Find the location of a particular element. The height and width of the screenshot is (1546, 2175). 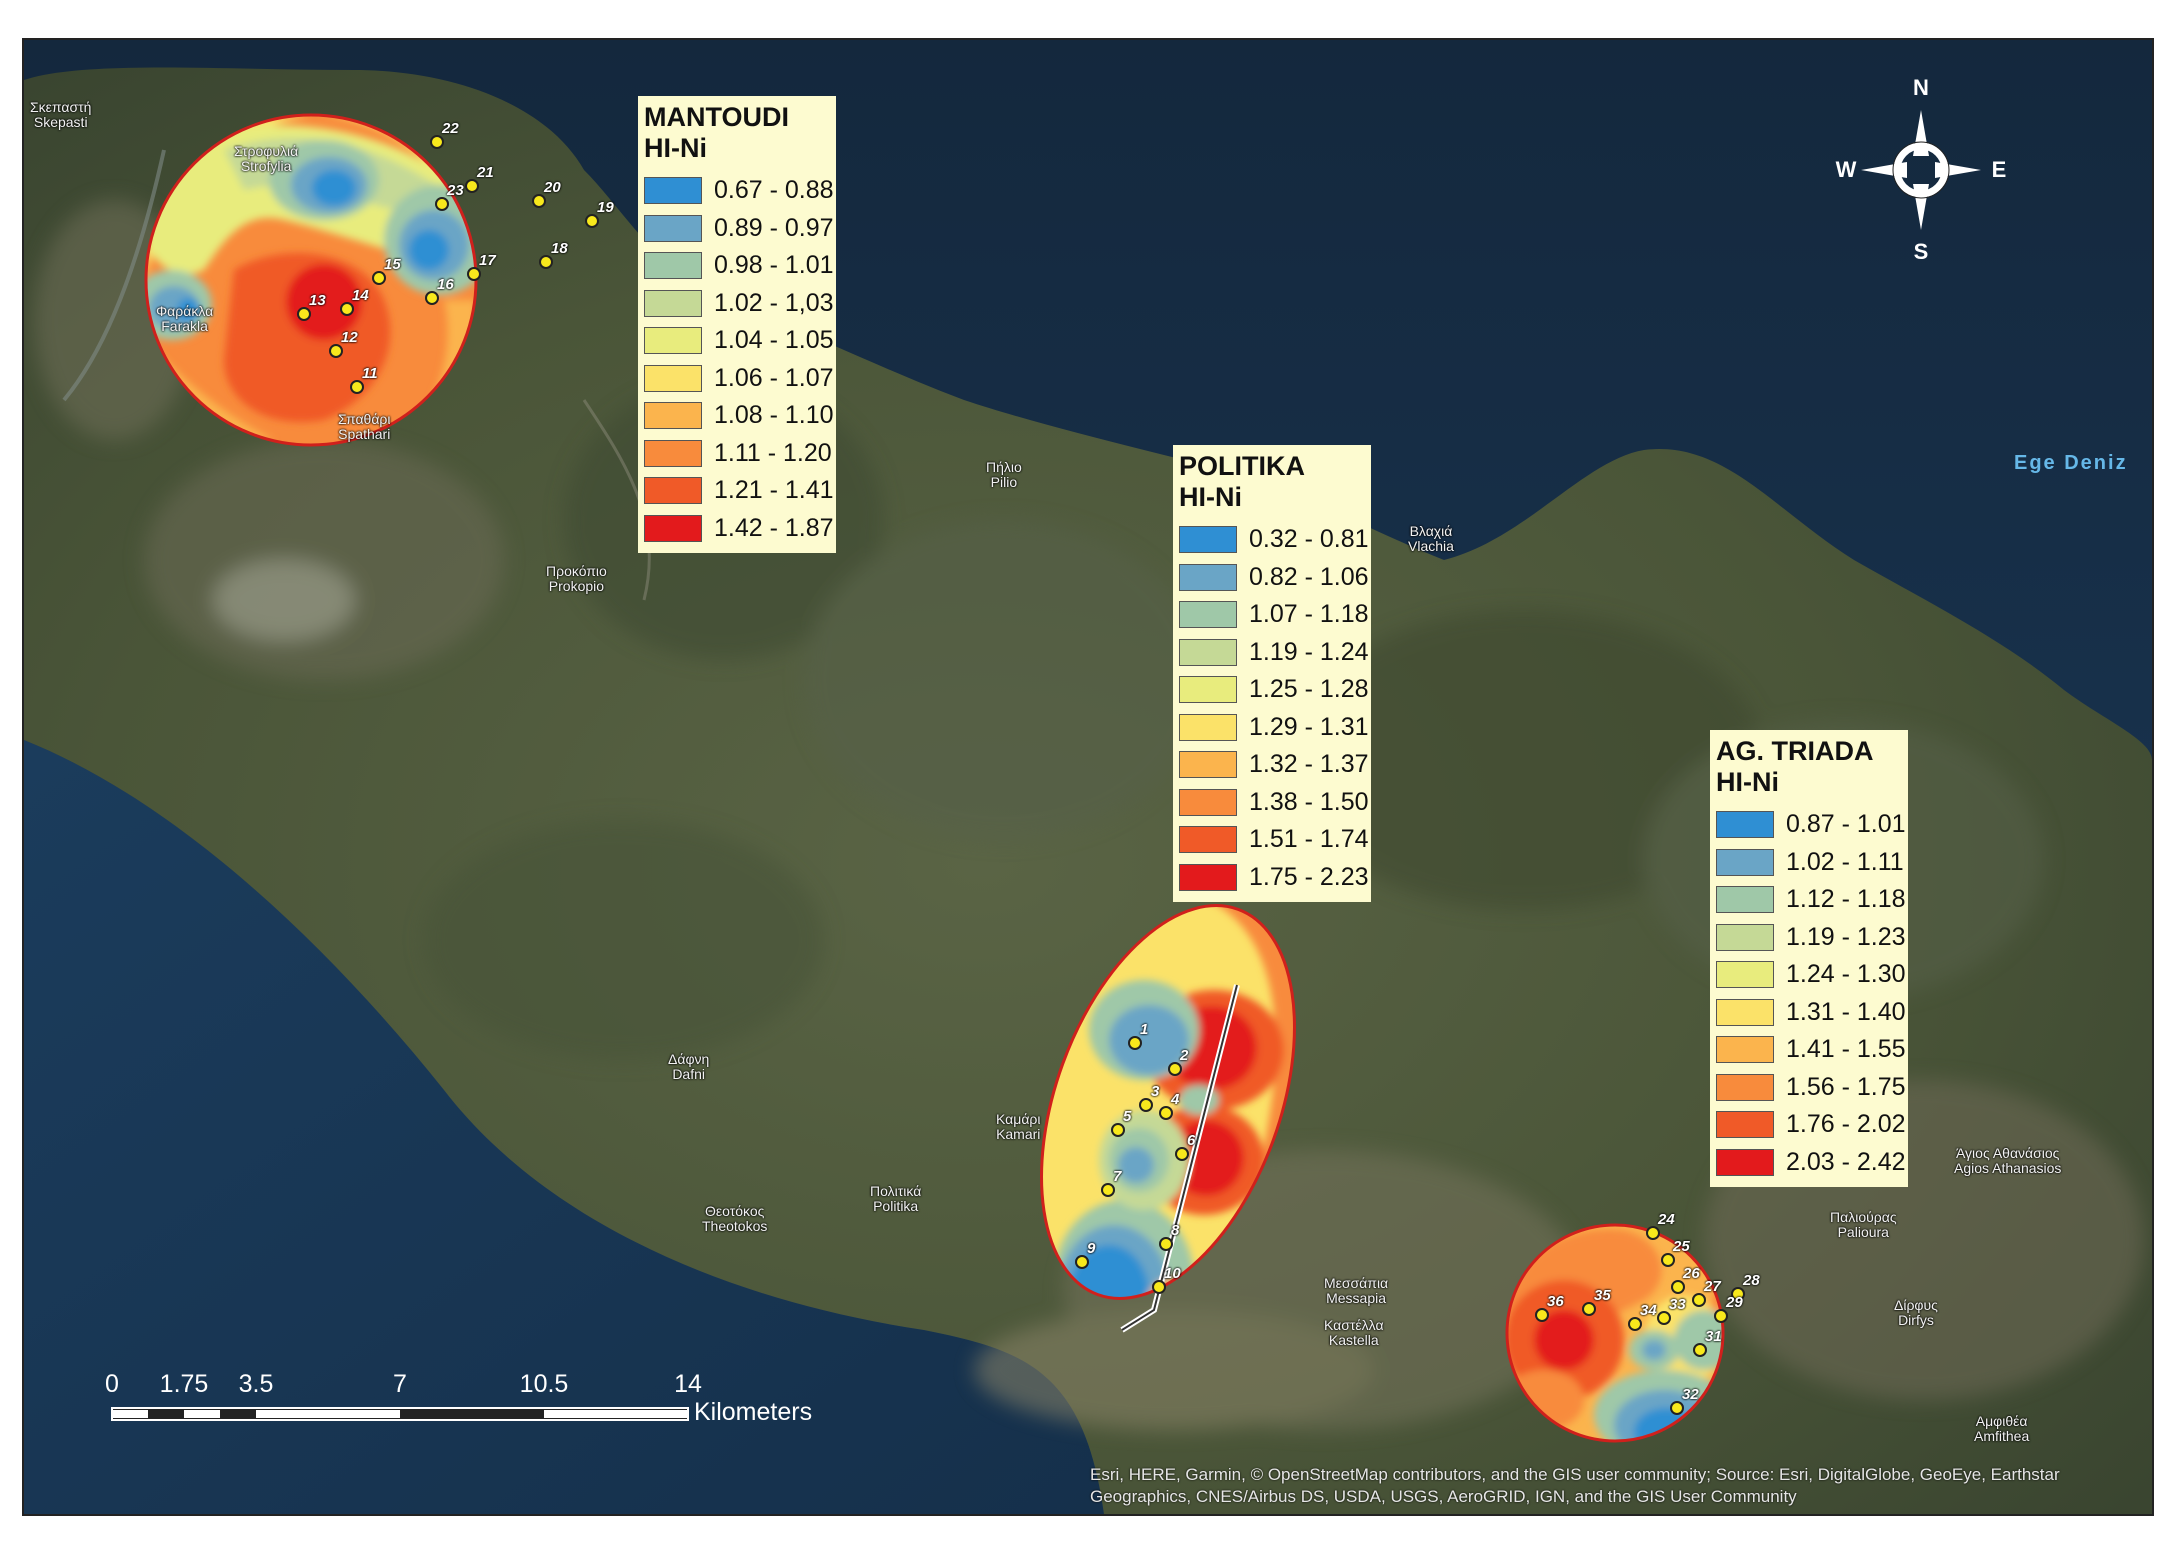

place-messapia: Μεσσάπια Messapia is located at coordinates (1356, 1290).